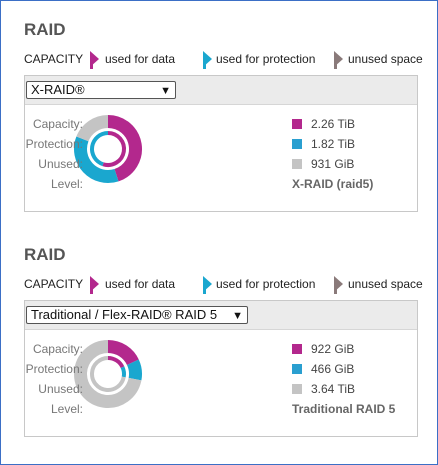 Image resolution: width=438 pixels, height=465 pixels. I want to click on raid-mode-select: Traditional / Flex-RAID® RAID 5 ▼, so click(137, 315).